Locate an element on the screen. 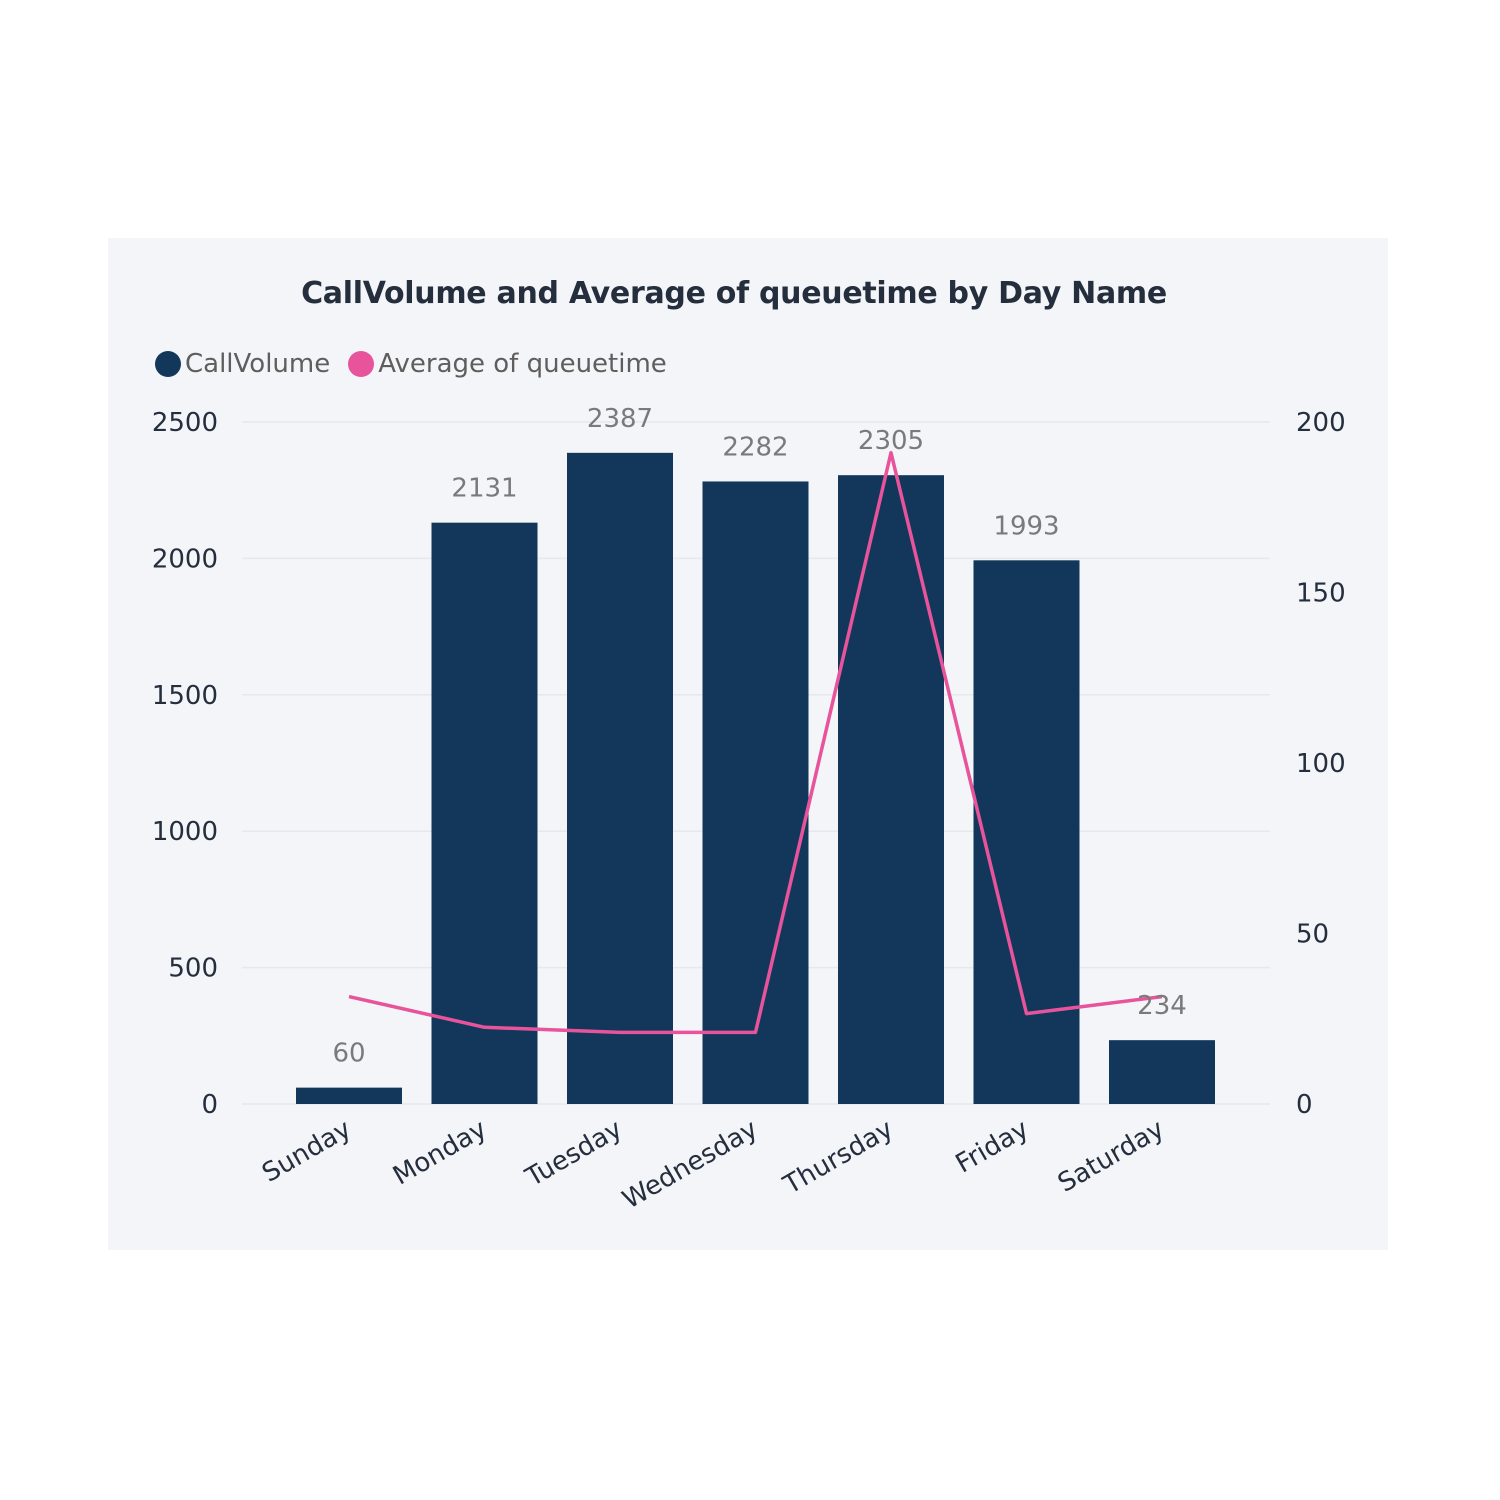 The height and width of the screenshot is (1500, 1500). x-tick-label: Sunday is located at coordinates (306, 1151).